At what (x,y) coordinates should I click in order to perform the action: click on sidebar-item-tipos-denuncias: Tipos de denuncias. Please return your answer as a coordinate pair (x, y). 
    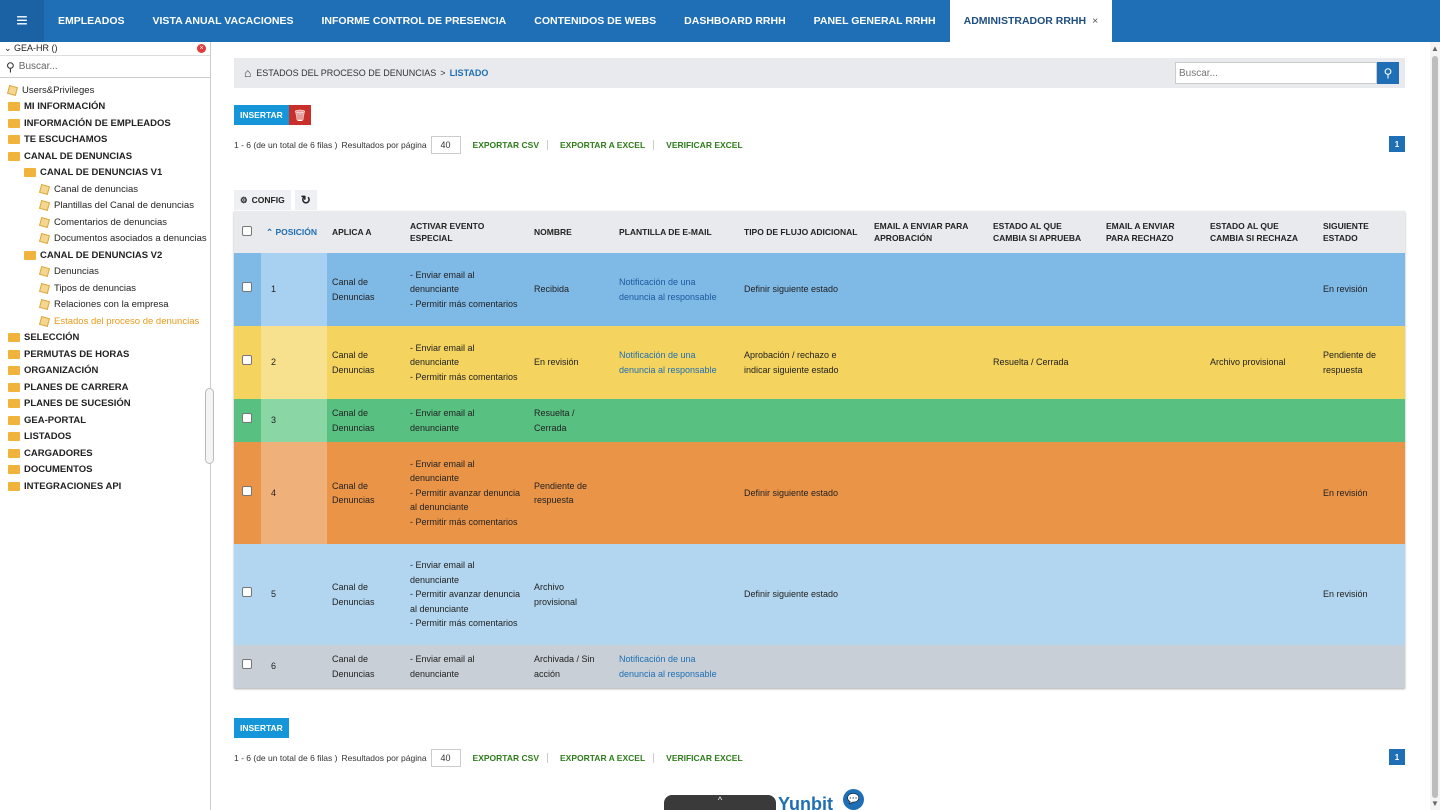
    Looking at the image, I should click on (105, 288).